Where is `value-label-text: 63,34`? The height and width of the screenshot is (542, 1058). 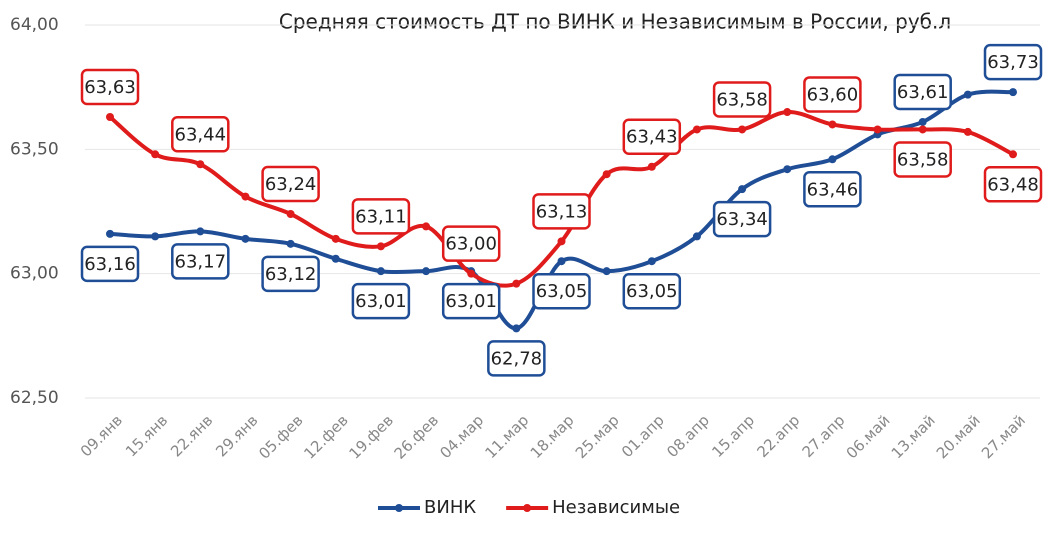 value-label-text: 63,34 is located at coordinates (742, 219).